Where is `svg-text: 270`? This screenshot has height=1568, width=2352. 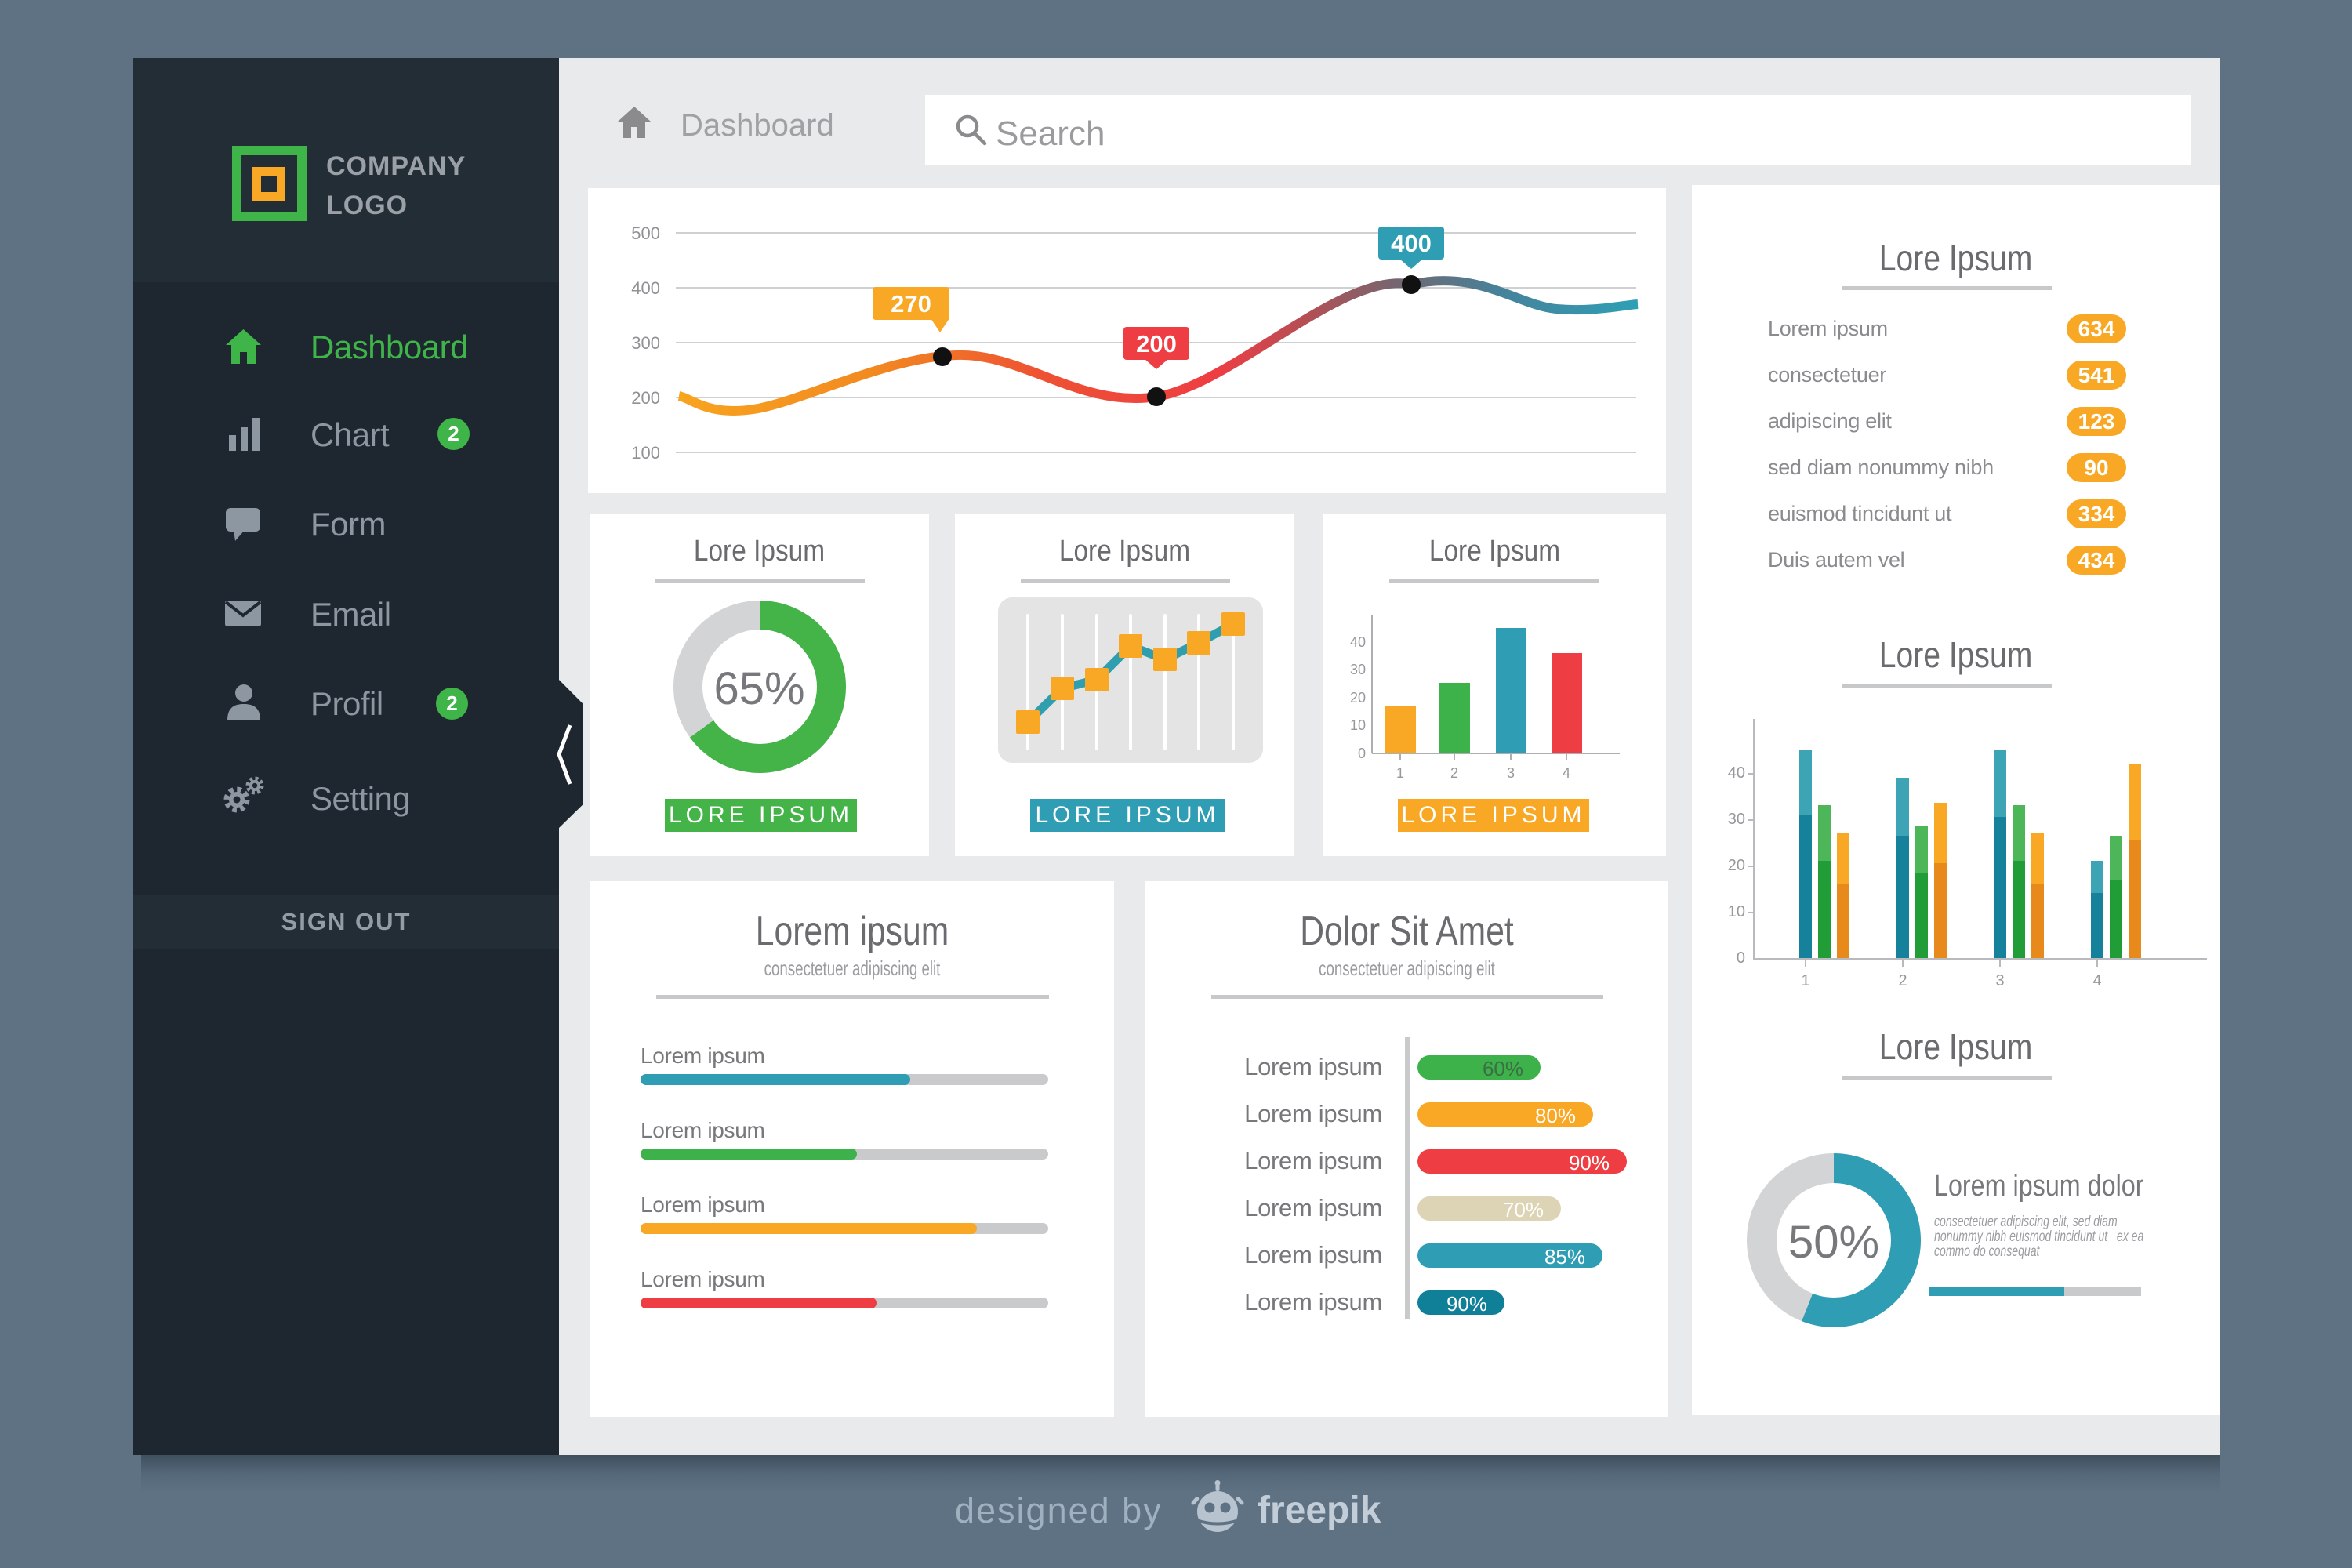 svg-text: 270 is located at coordinates (911, 304).